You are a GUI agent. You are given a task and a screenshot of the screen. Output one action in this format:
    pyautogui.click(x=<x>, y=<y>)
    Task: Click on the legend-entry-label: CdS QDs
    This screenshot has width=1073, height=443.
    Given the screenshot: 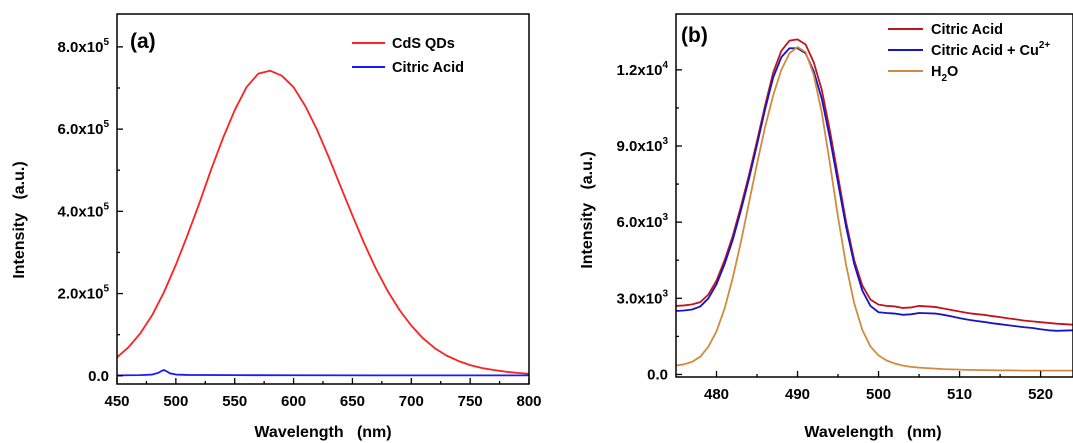 What is the action you would take?
    pyautogui.click(x=423, y=44)
    